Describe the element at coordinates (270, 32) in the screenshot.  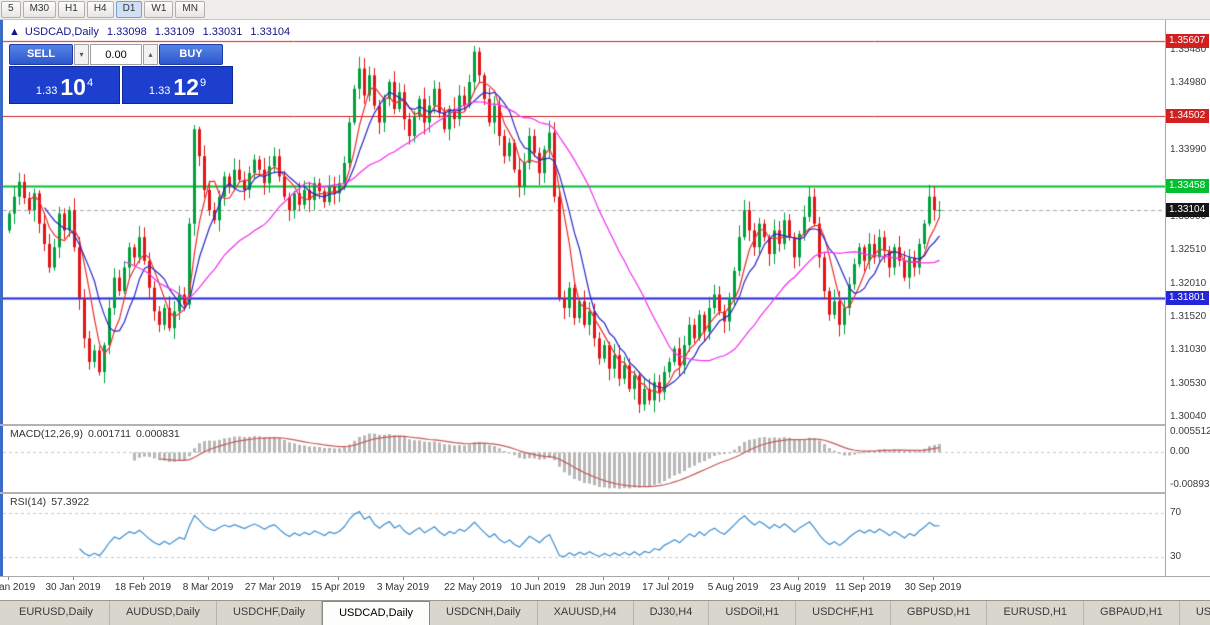
I see `ohlc-close: 1.33104` at that location.